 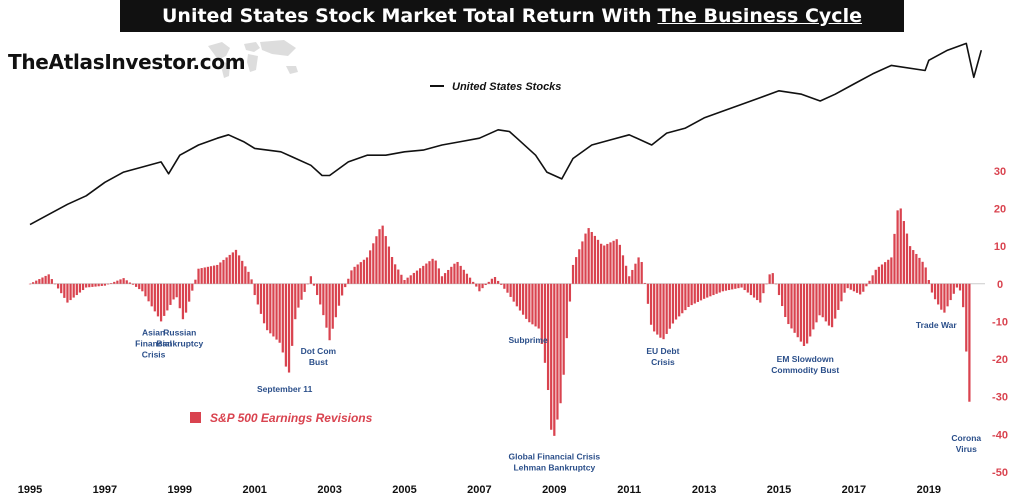 What do you see at coordinates (1000, 209) in the screenshot?
I see `y-tick-label: 20` at bounding box center [1000, 209].